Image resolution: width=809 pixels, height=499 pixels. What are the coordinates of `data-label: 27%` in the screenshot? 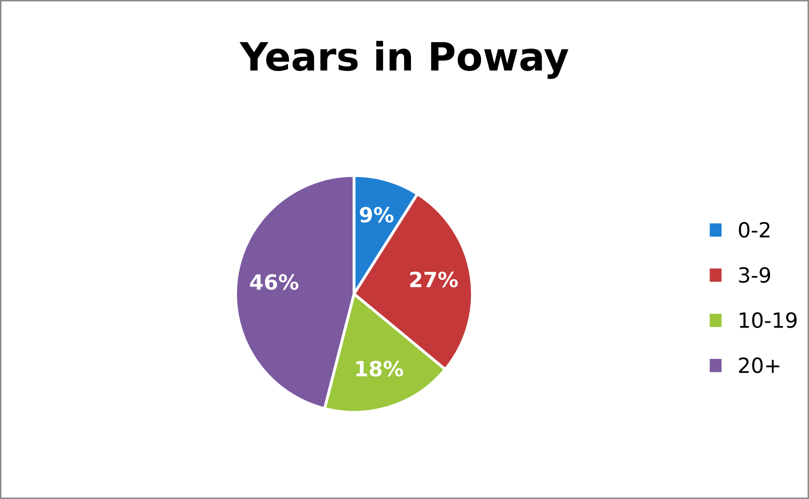 It's located at (434, 280).